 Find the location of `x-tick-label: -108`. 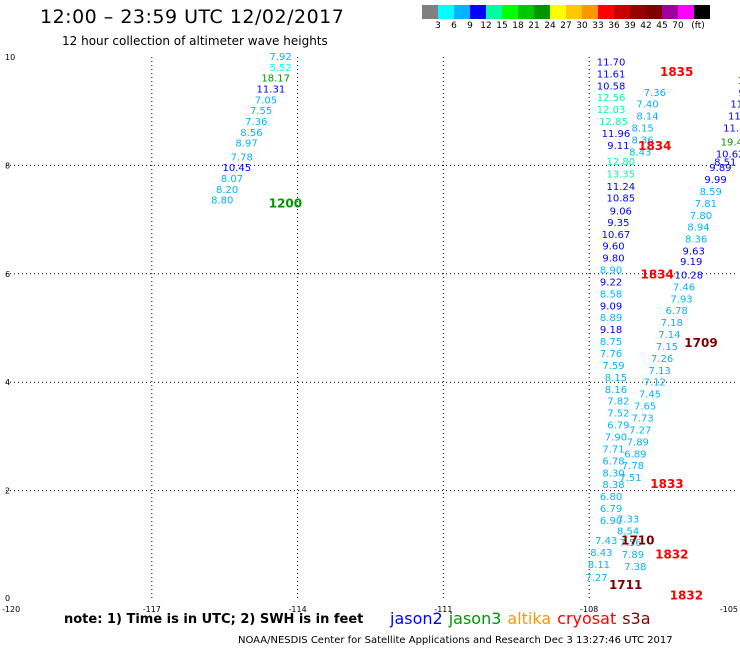

x-tick-label: -108 is located at coordinates (589, 609).